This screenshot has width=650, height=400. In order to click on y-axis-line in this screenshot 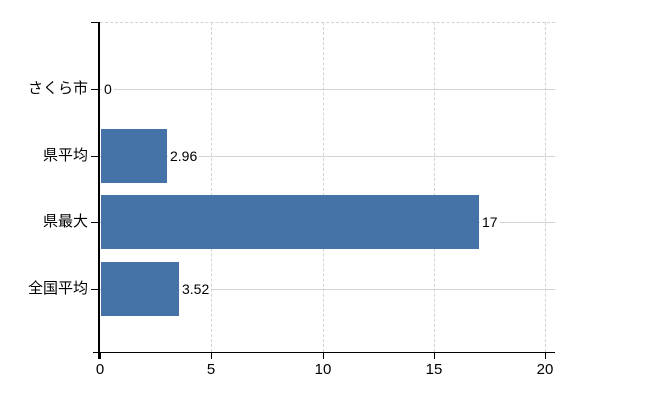, I will do `click(99, 190)`.